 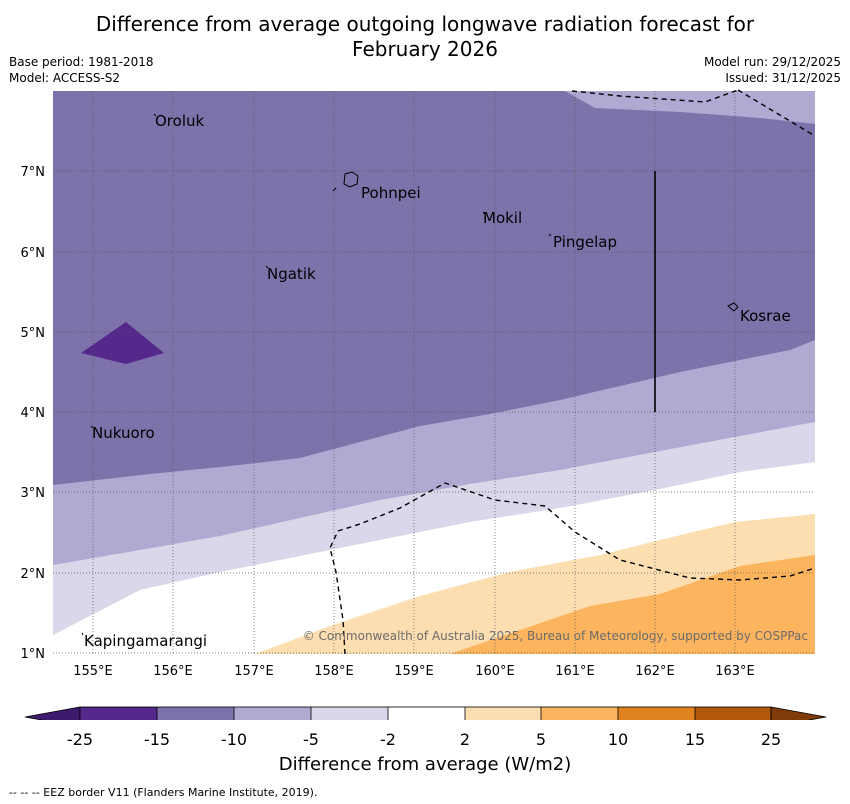 I want to click on label-mokil: Mokil, so click(x=502, y=218).